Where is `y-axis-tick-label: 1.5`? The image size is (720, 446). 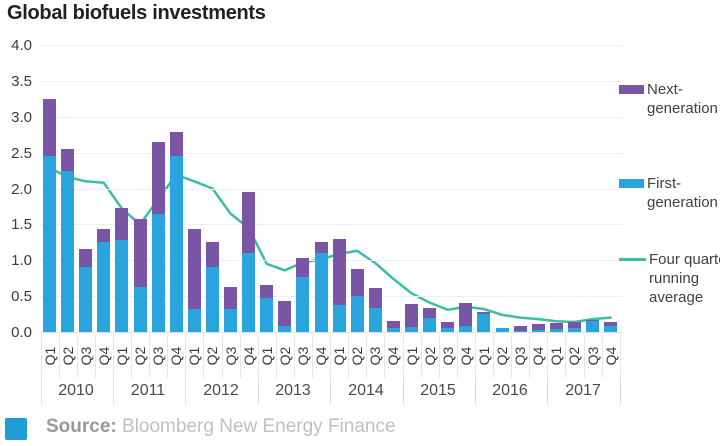 y-axis-tick-label: 1.5 is located at coordinates (21, 224).